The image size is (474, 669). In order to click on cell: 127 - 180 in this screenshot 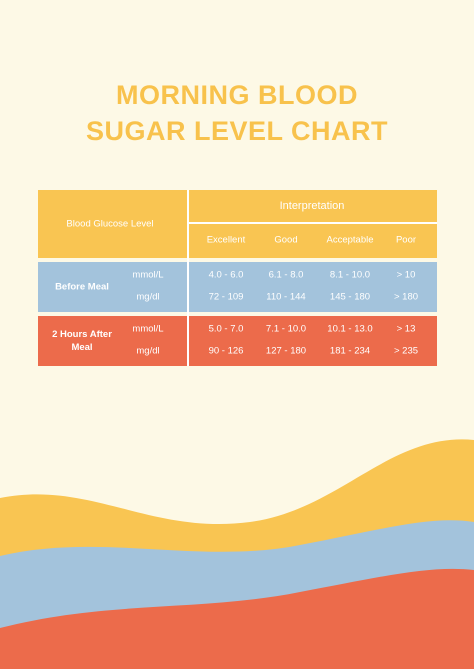, I will do `click(286, 351)`.